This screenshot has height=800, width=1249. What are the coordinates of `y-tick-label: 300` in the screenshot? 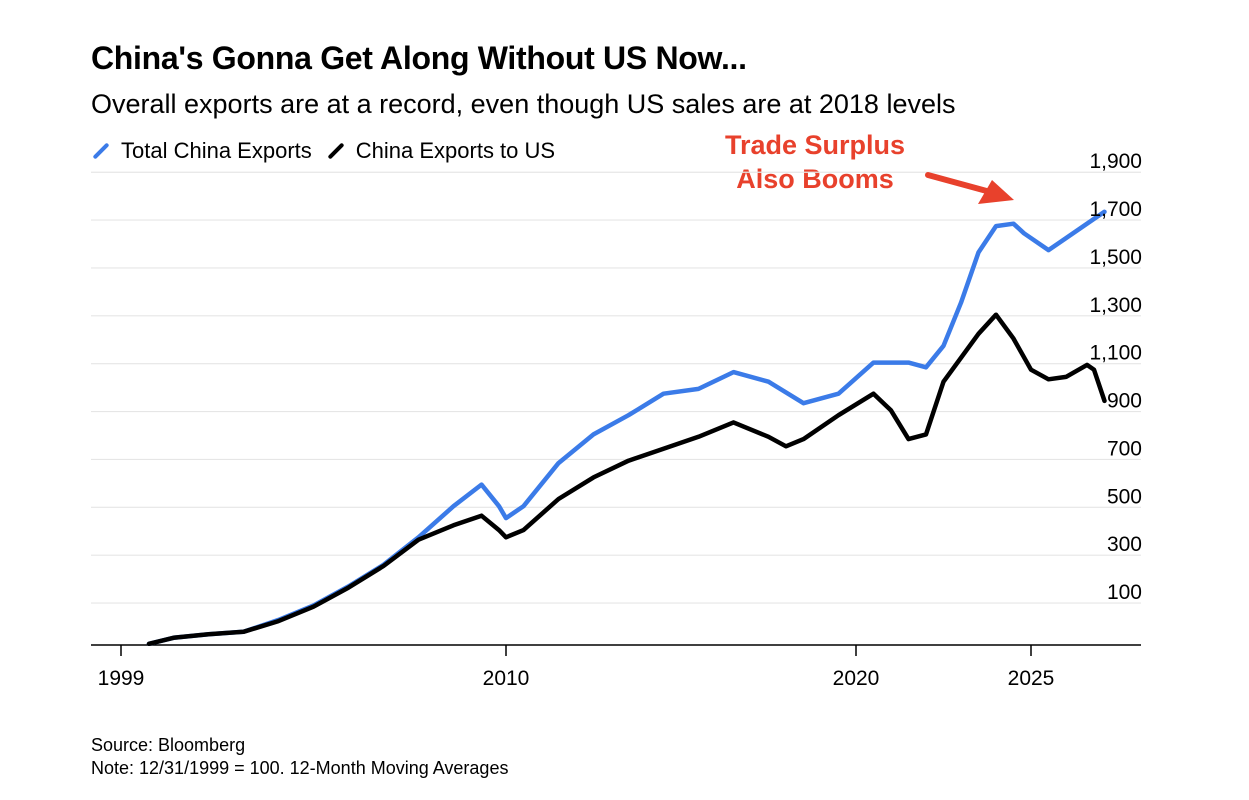 It's located at (1124, 544).